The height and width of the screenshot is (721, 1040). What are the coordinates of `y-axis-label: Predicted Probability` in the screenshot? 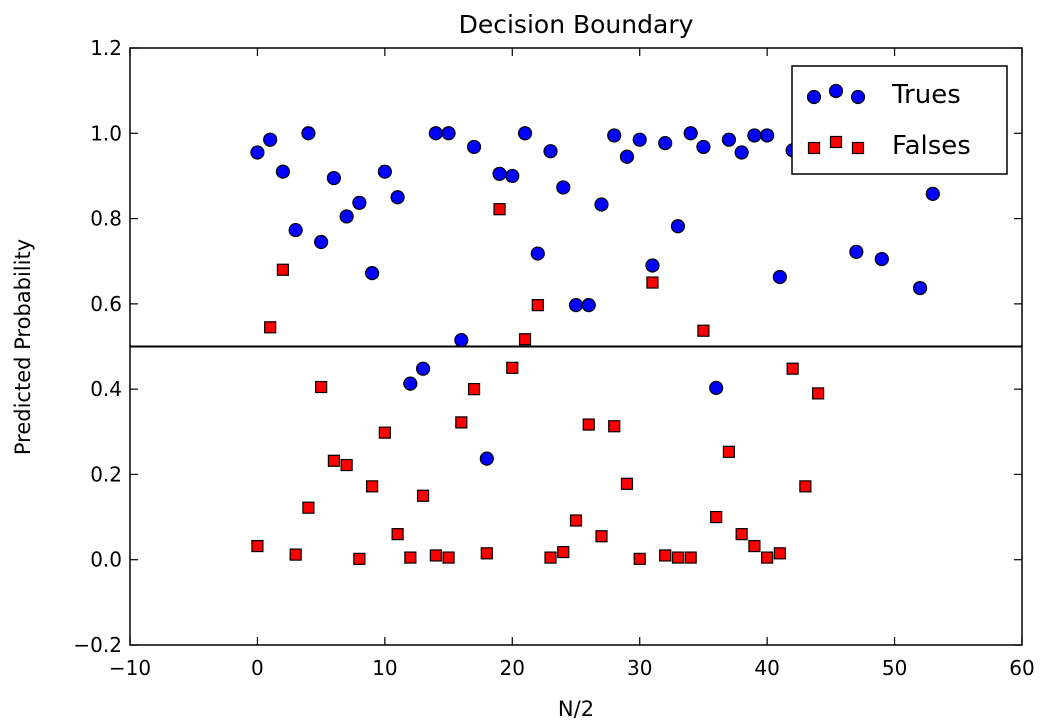 It's located at (23, 347).